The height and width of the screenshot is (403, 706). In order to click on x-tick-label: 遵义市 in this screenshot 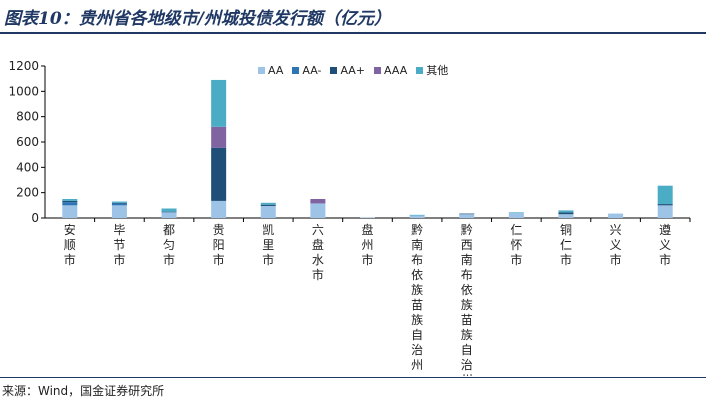, I will do `click(665, 244)`.